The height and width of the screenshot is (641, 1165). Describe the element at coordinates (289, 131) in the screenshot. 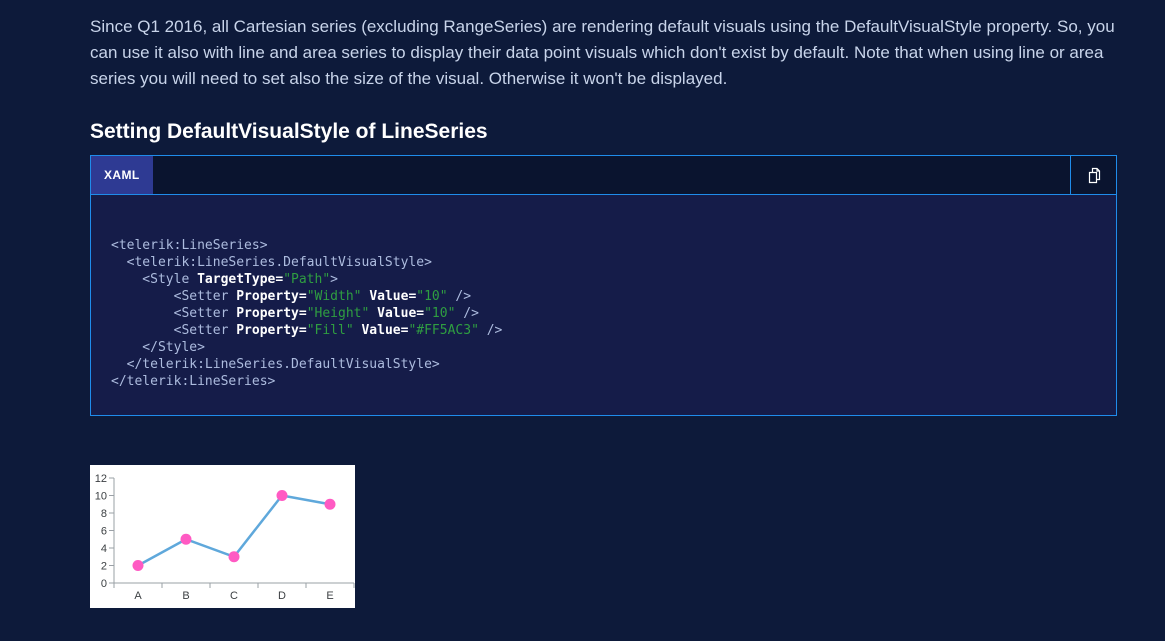

I see `section-heading: Setting DefaultVisualStyle of LineSeries` at that location.